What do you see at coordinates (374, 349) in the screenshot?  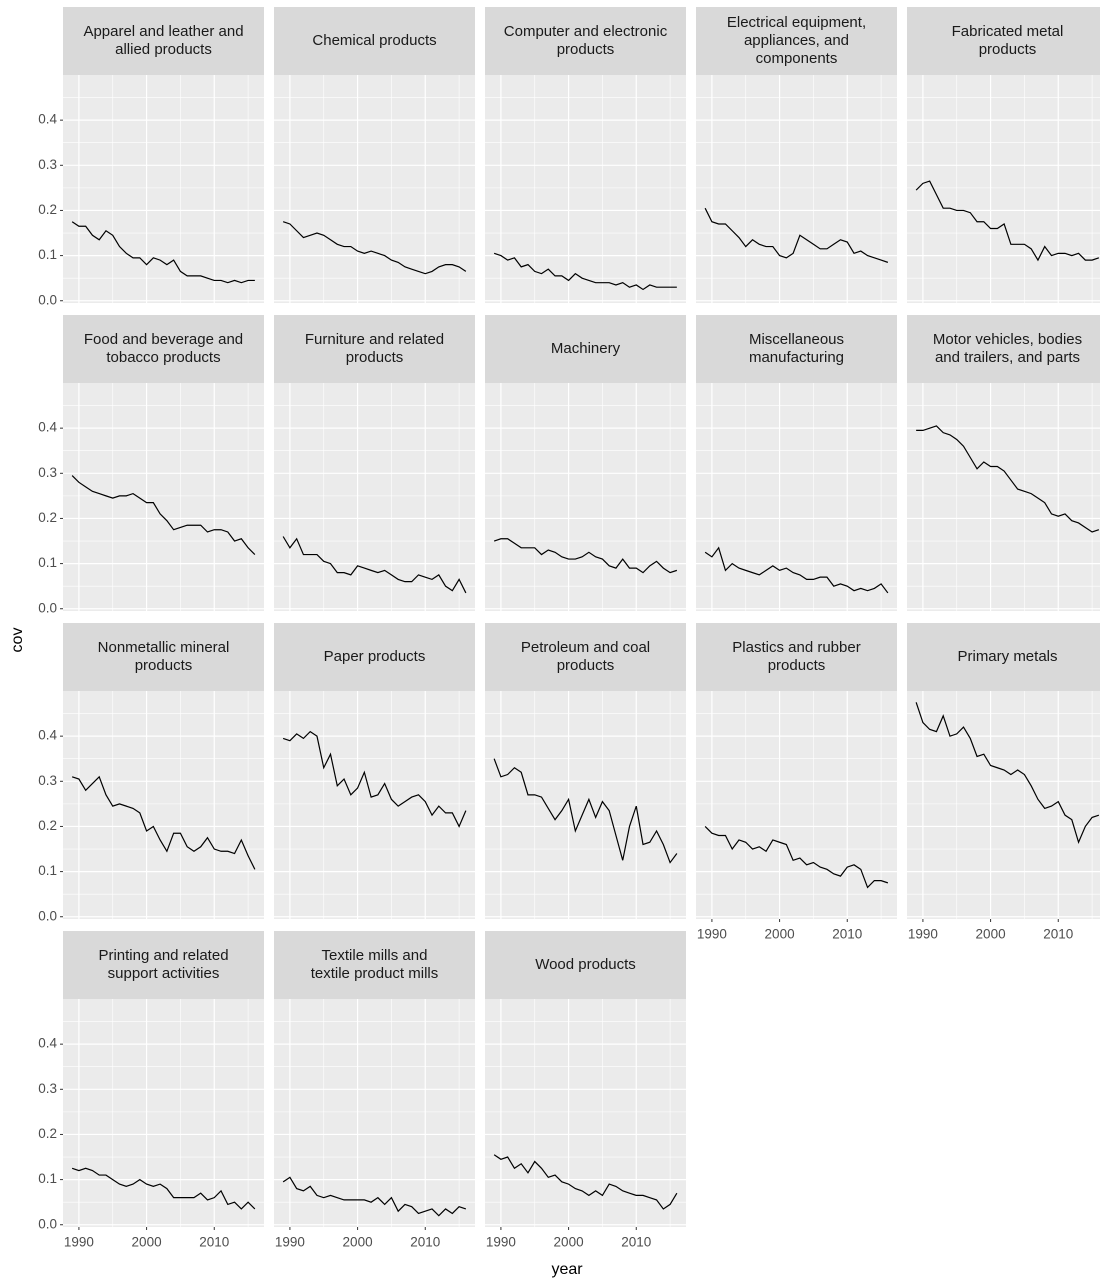 I see `facet-strip: Furniture and related products` at bounding box center [374, 349].